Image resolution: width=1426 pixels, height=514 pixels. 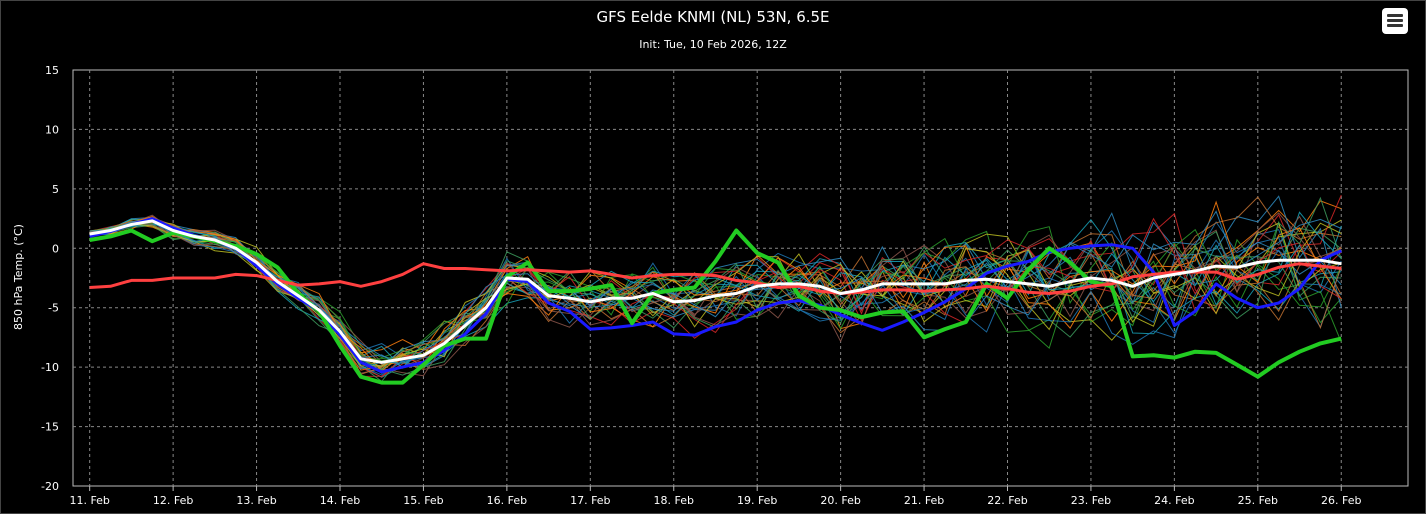 What do you see at coordinates (715, 278) in the screenshot?
I see `series-line-red` at bounding box center [715, 278].